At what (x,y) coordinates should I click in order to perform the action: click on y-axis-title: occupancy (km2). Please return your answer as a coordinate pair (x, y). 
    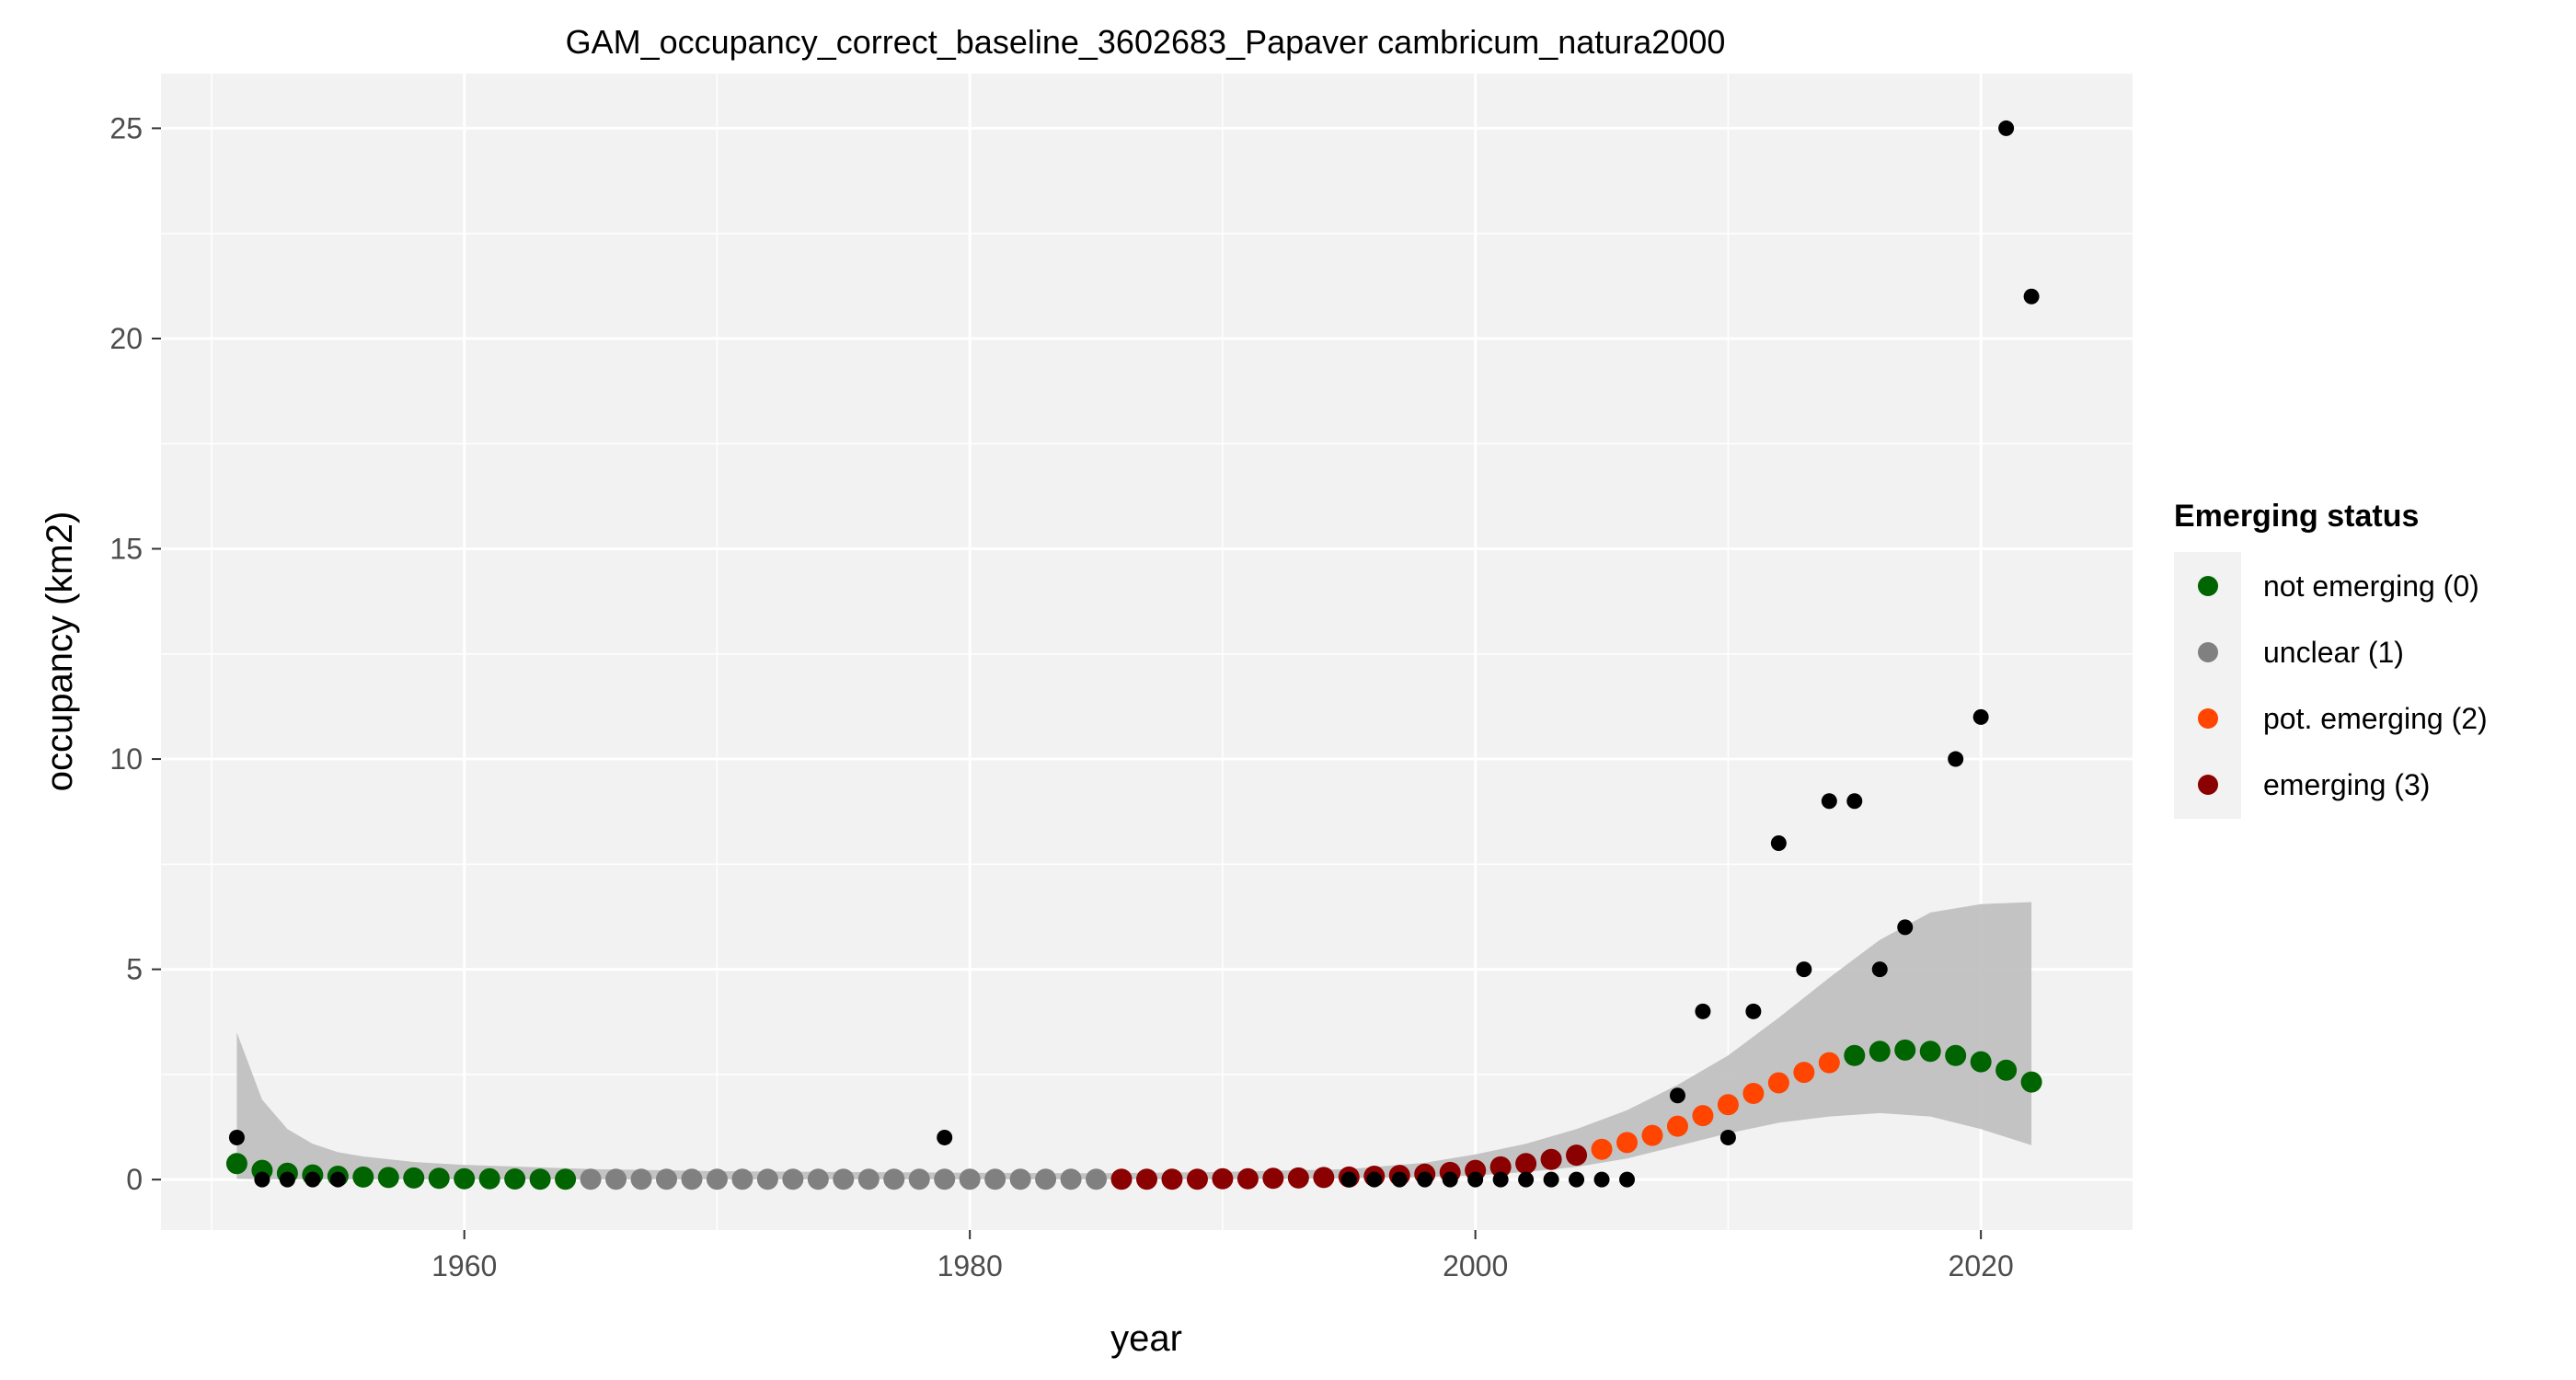
    Looking at the image, I should click on (60, 652).